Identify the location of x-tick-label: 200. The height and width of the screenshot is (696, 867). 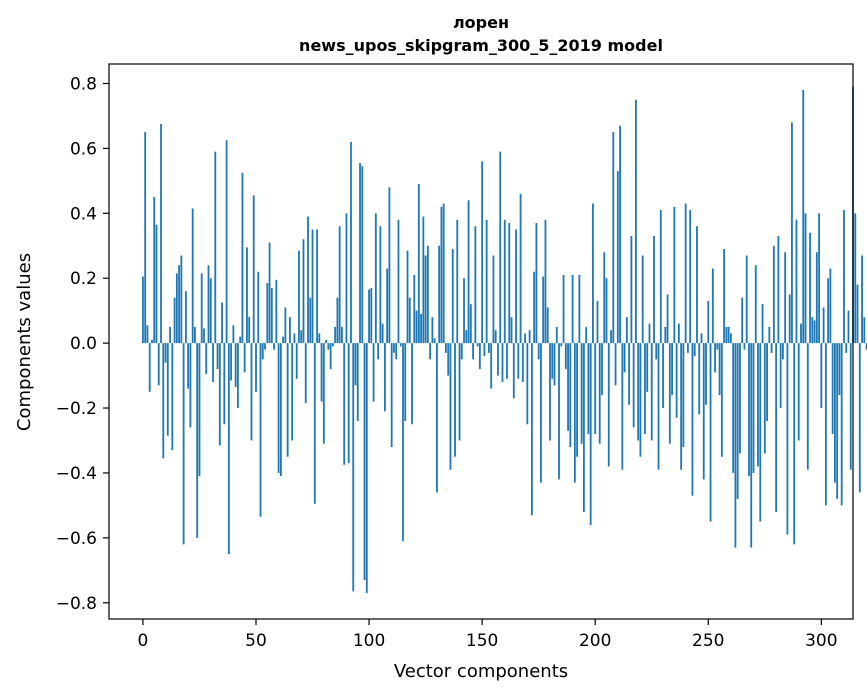
(595, 641).